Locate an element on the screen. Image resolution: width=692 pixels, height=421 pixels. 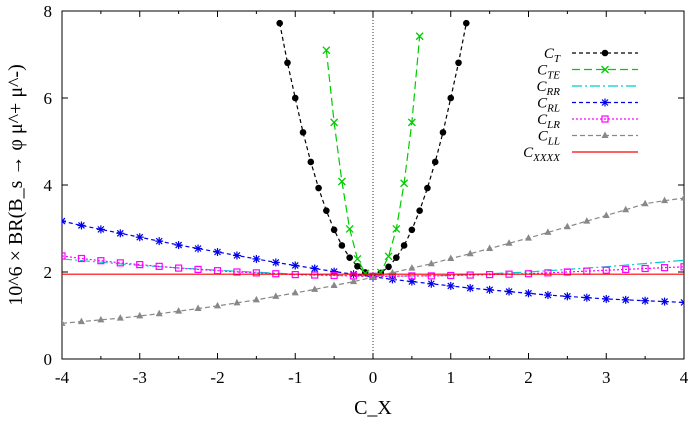
x-tick-label: -2 is located at coordinates (217, 377).